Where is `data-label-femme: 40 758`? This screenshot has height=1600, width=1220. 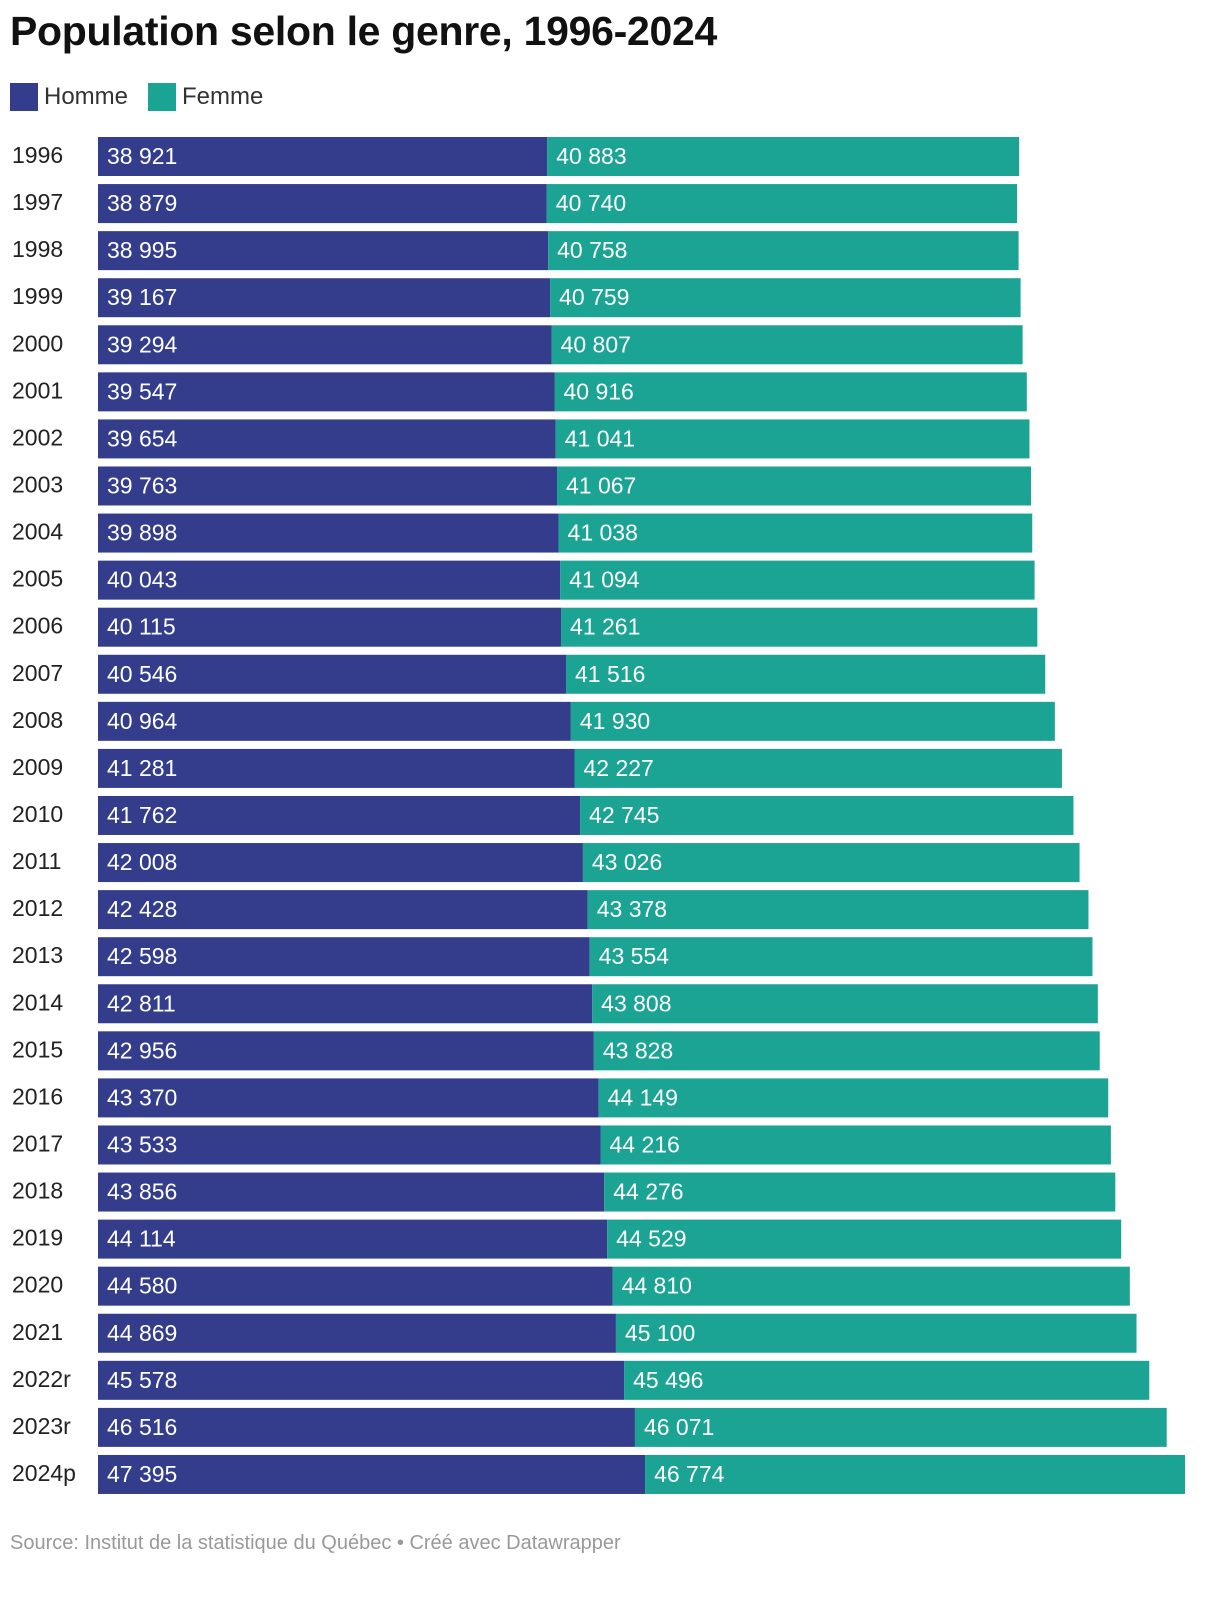 data-label-femme: 40 758 is located at coordinates (592, 250).